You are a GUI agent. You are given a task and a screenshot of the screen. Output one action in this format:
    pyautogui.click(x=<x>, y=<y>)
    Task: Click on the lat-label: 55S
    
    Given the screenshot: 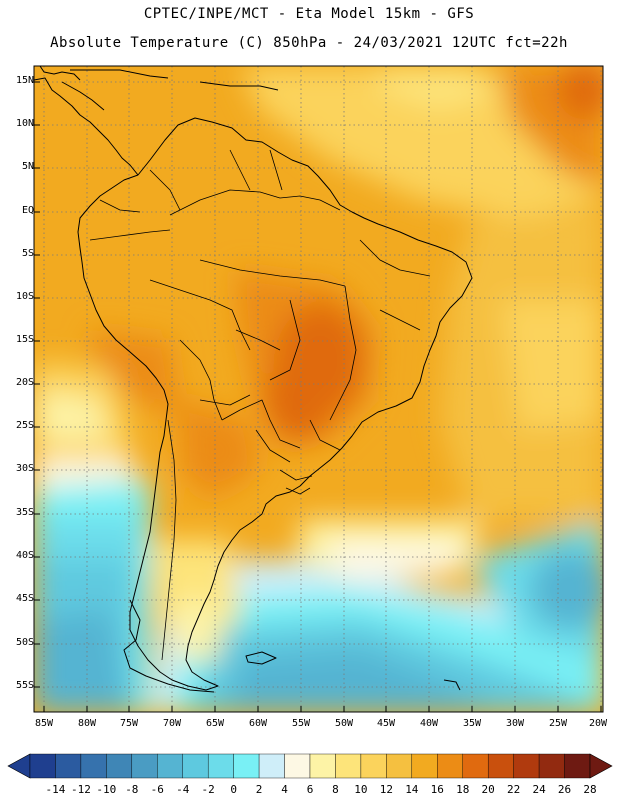 What is the action you would take?
    pyautogui.click(x=24, y=685)
    